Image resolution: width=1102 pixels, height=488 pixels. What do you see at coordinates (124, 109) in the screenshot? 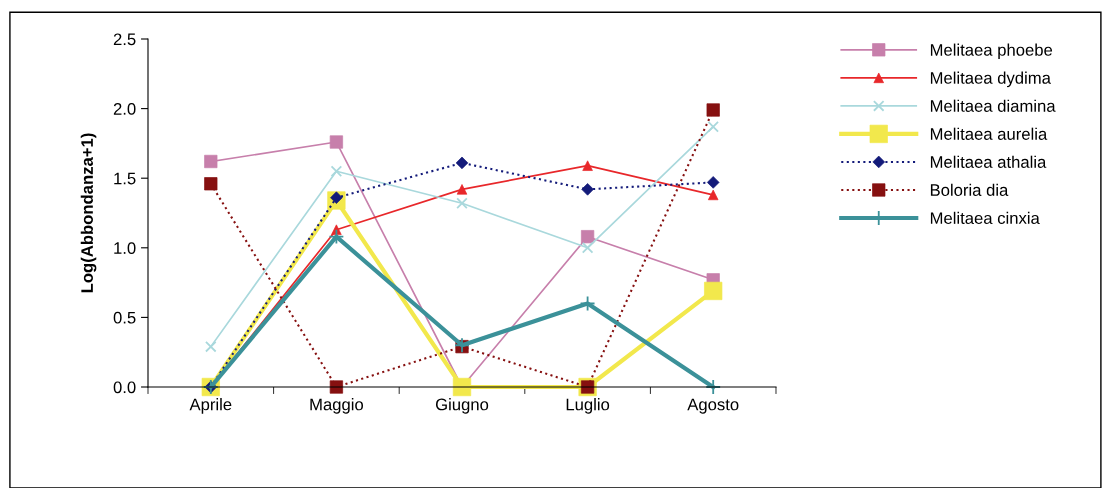
I see `y-tick-label: 2.0` at bounding box center [124, 109].